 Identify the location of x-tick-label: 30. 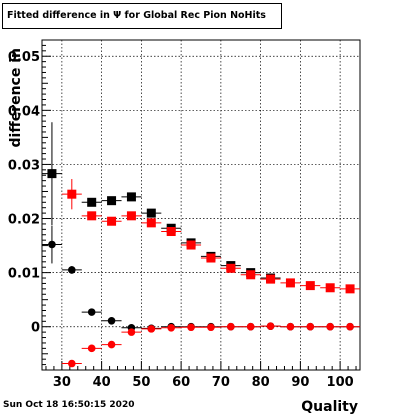
(62, 382).